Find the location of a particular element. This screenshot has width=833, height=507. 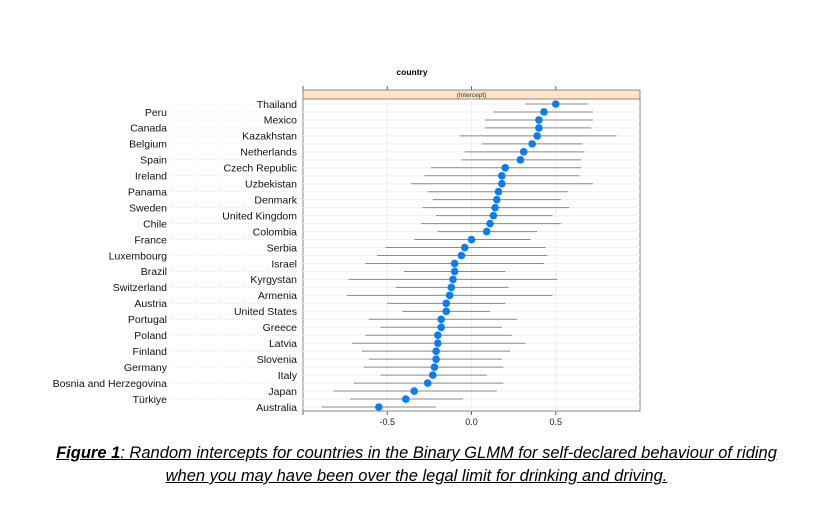

country-label: Czech Republic is located at coordinates (260, 169).